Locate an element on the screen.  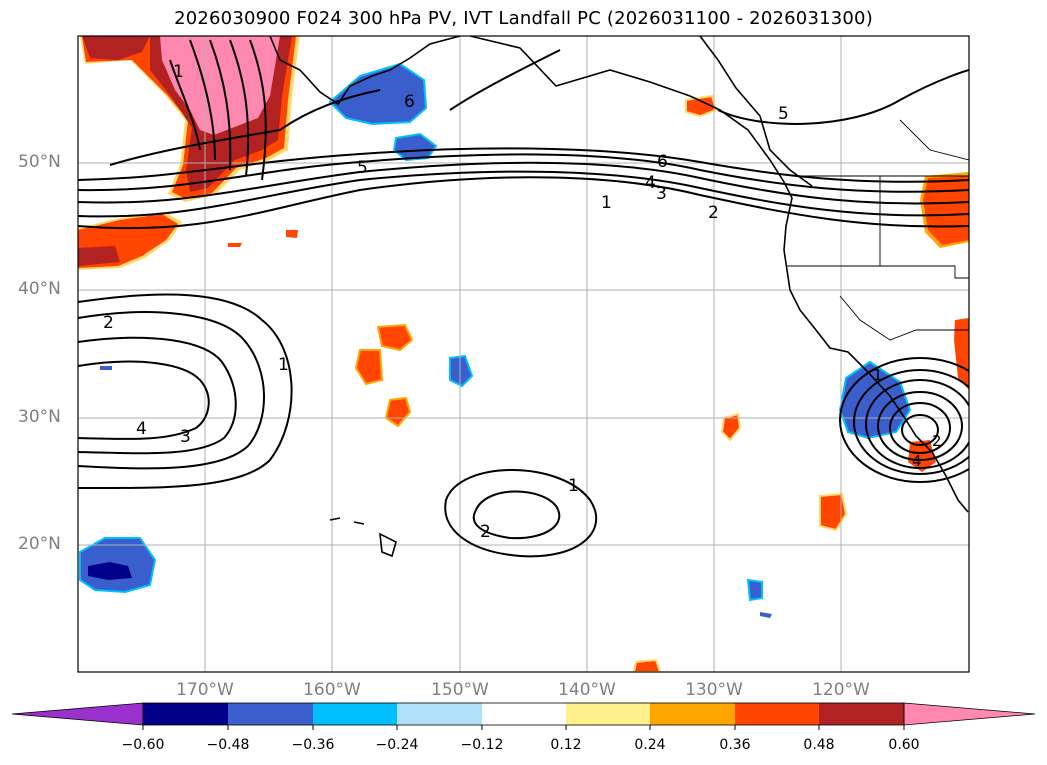
pv-contour-rings-east is located at coordinates (904, 420).